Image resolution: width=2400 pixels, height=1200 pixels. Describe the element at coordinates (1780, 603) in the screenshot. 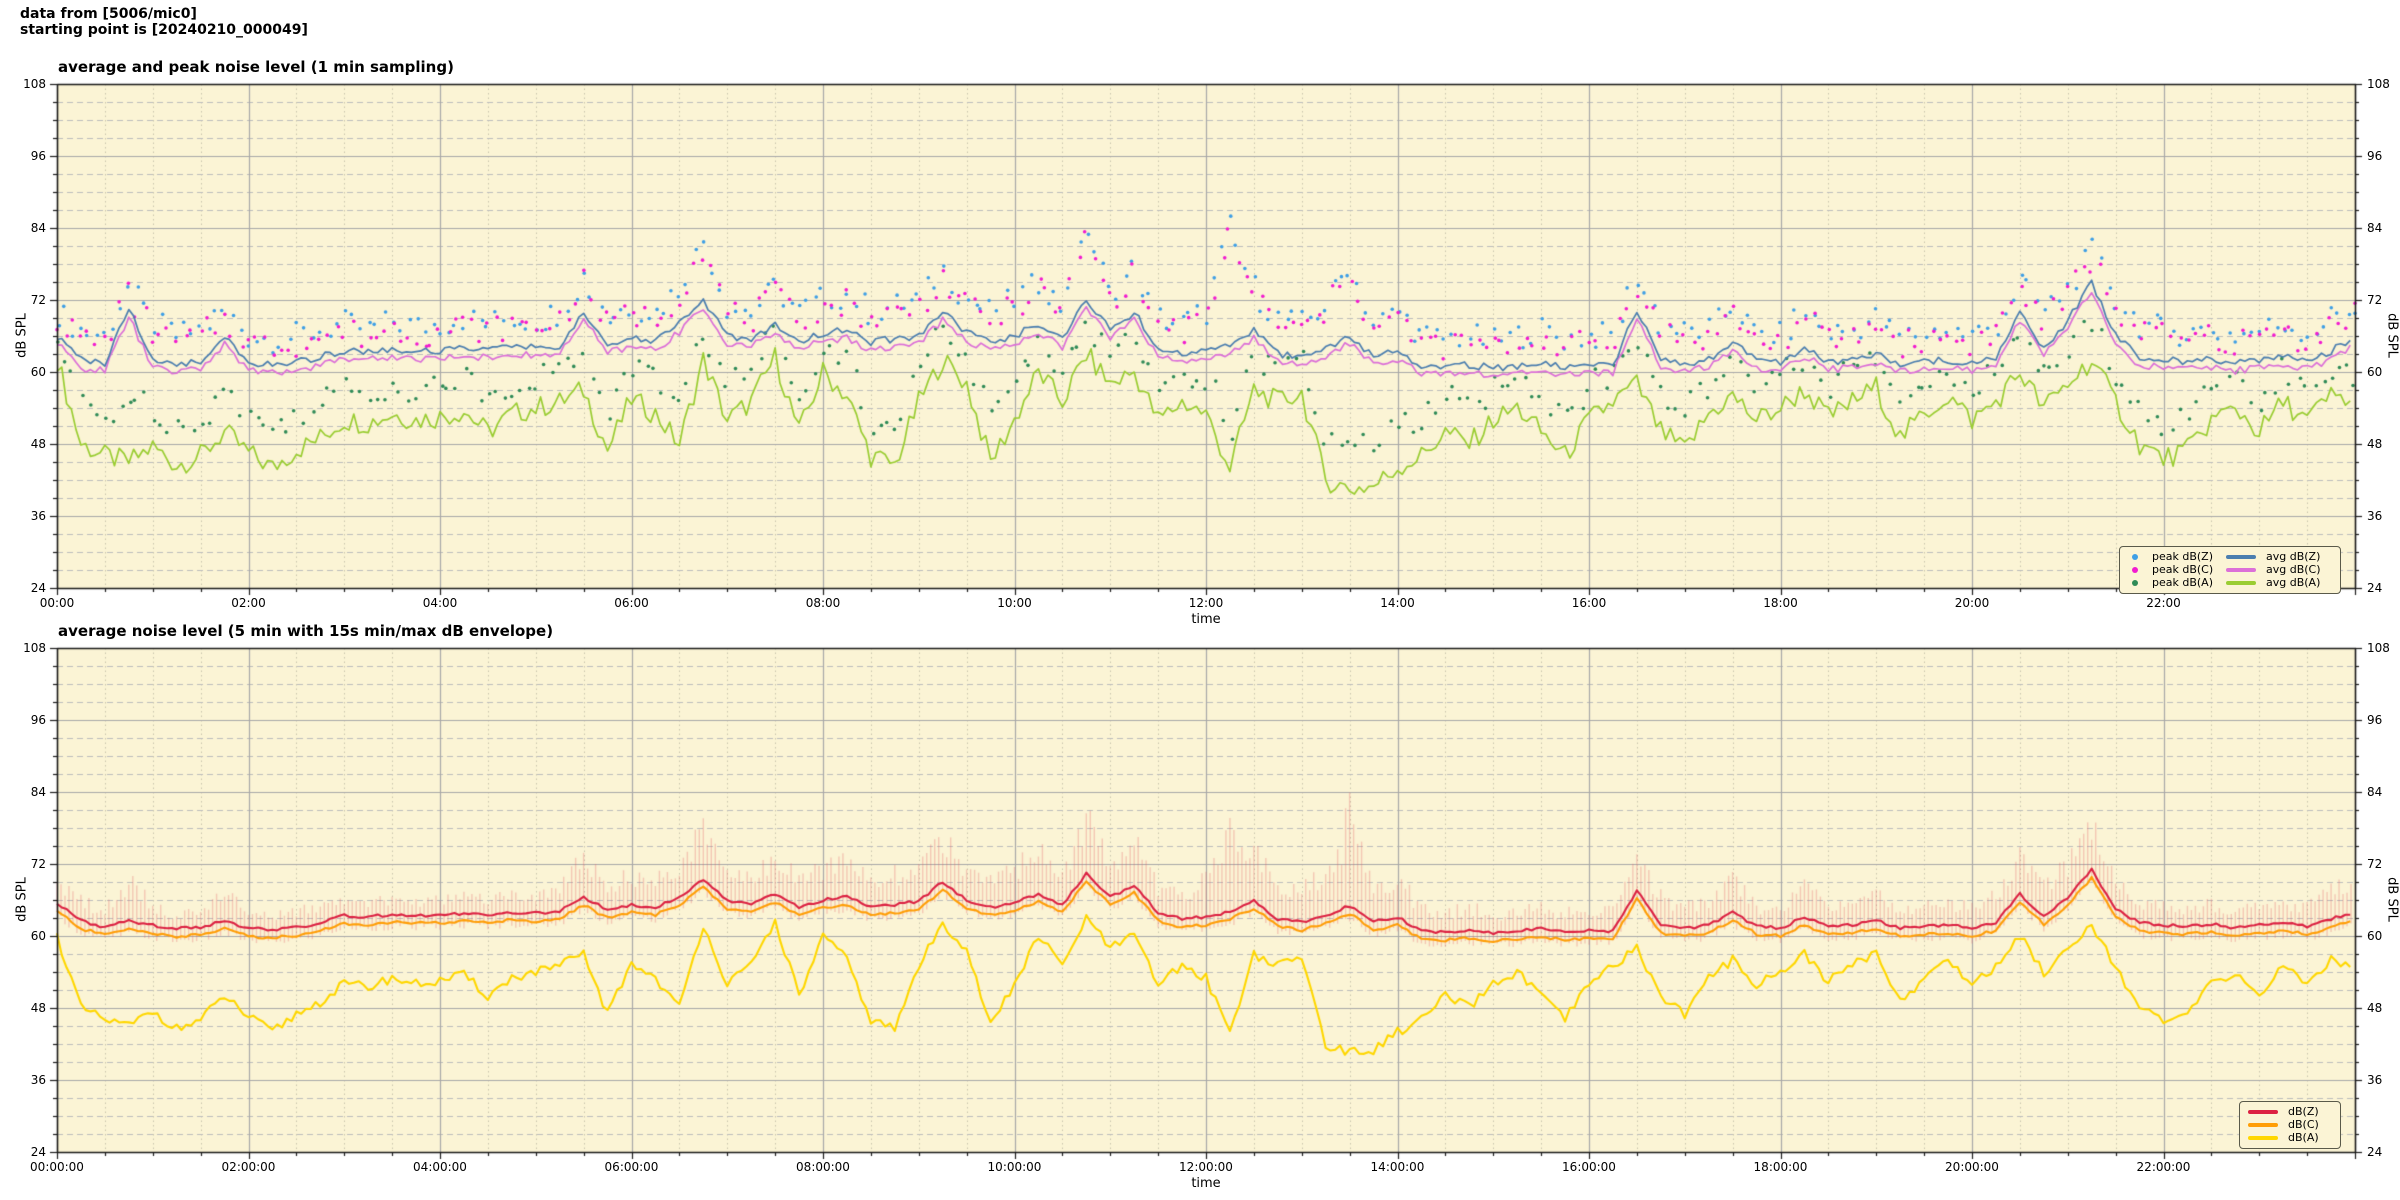

I see `x-tick-label: 18:00` at that location.